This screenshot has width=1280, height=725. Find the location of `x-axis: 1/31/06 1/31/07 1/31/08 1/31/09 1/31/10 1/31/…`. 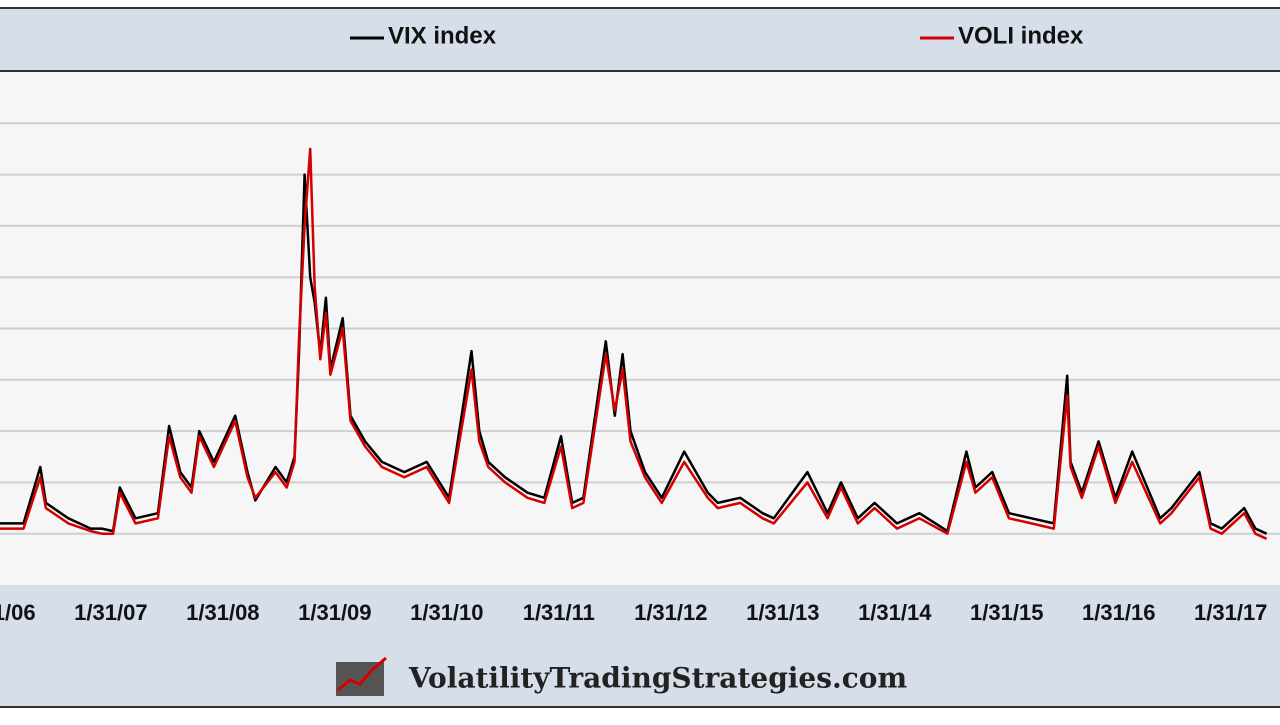

x-axis: 1/31/06 1/31/07 1/31/08 1/31/09 1/31/10 1/31/… is located at coordinates (633, 612).